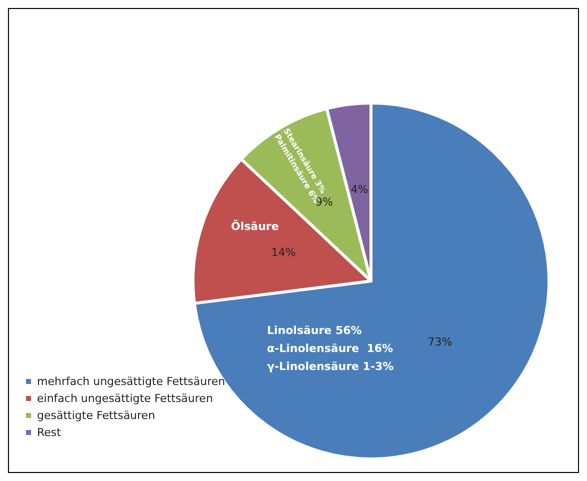 Image resolution: width=587 pixels, height=481 pixels. I want to click on data-label: 4%, so click(359, 189).